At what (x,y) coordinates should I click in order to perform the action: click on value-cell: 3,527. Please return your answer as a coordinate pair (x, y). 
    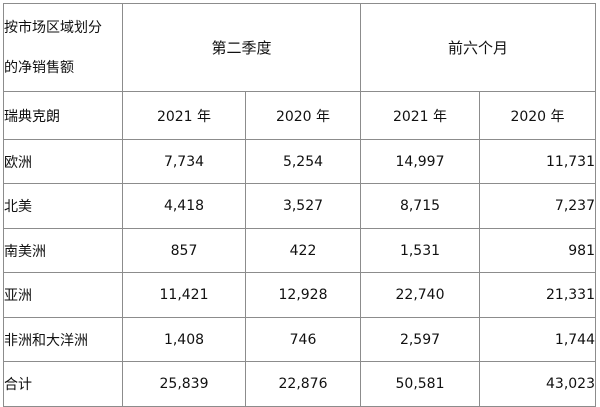
    Looking at the image, I should click on (303, 206).